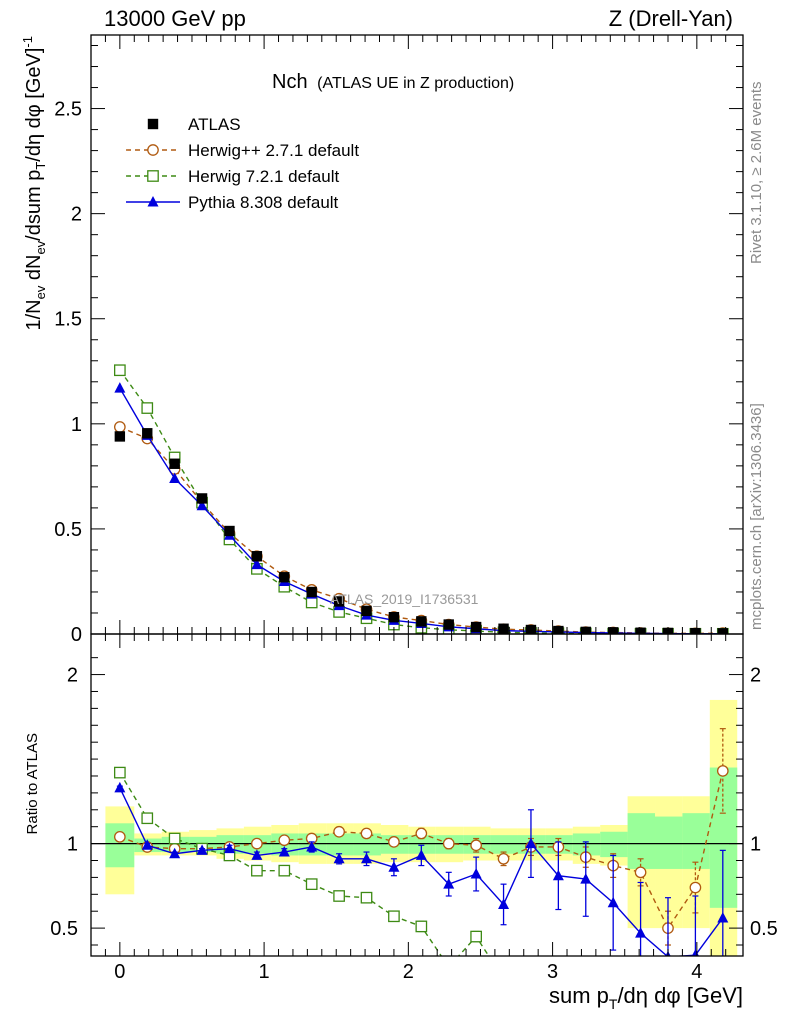 The height and width of the screenshot is (1024, 786). Describe the element at coordinates (76, 215) in the screenshot. I see `main-y-tick-label: 2` at that location.